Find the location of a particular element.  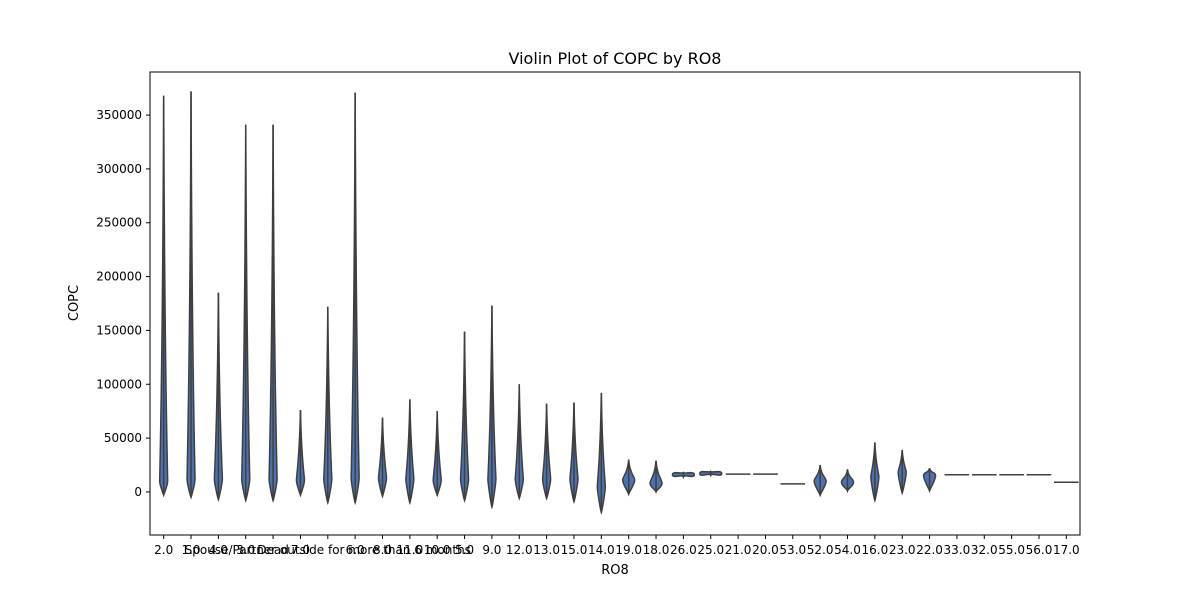

y-tick-label: 250000 is located at coordinates (119, 223).